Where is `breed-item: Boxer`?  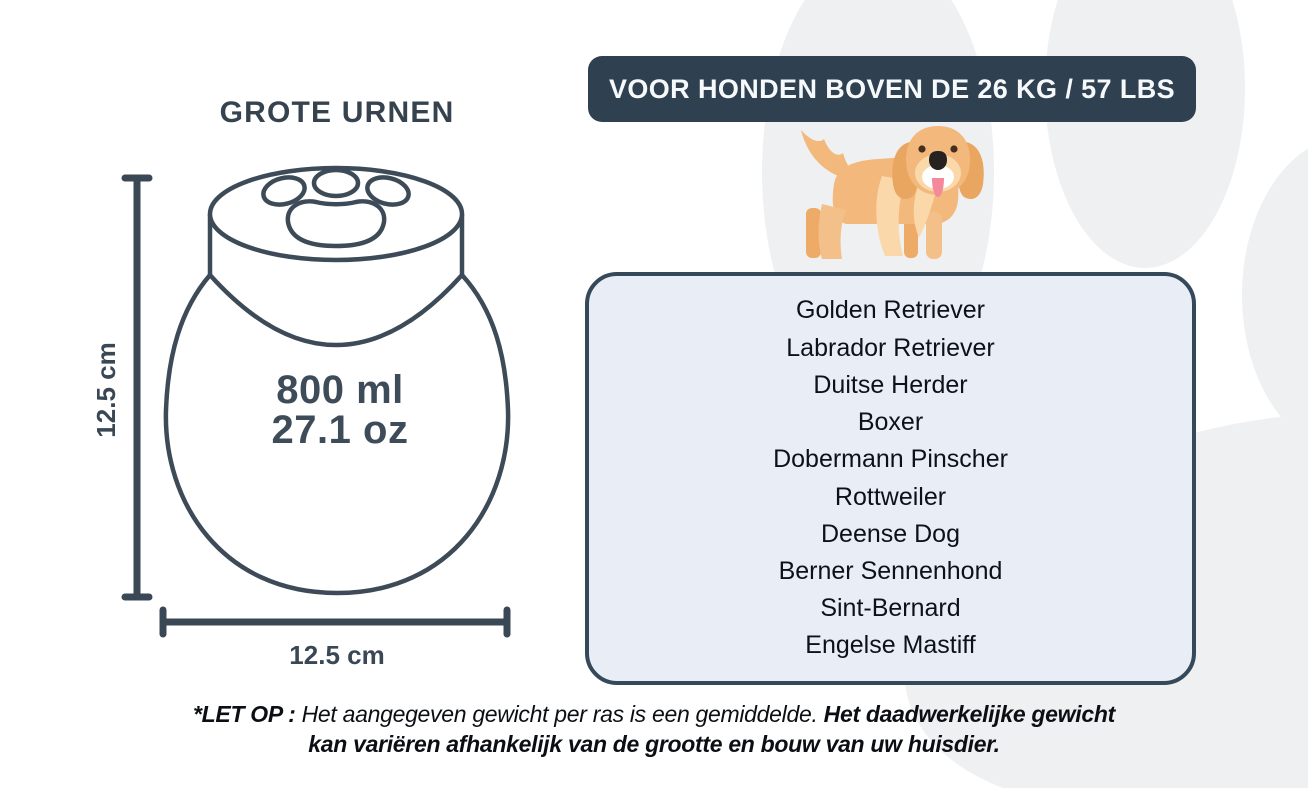 breed-item: Boxer is located at coordinates (890, 422).